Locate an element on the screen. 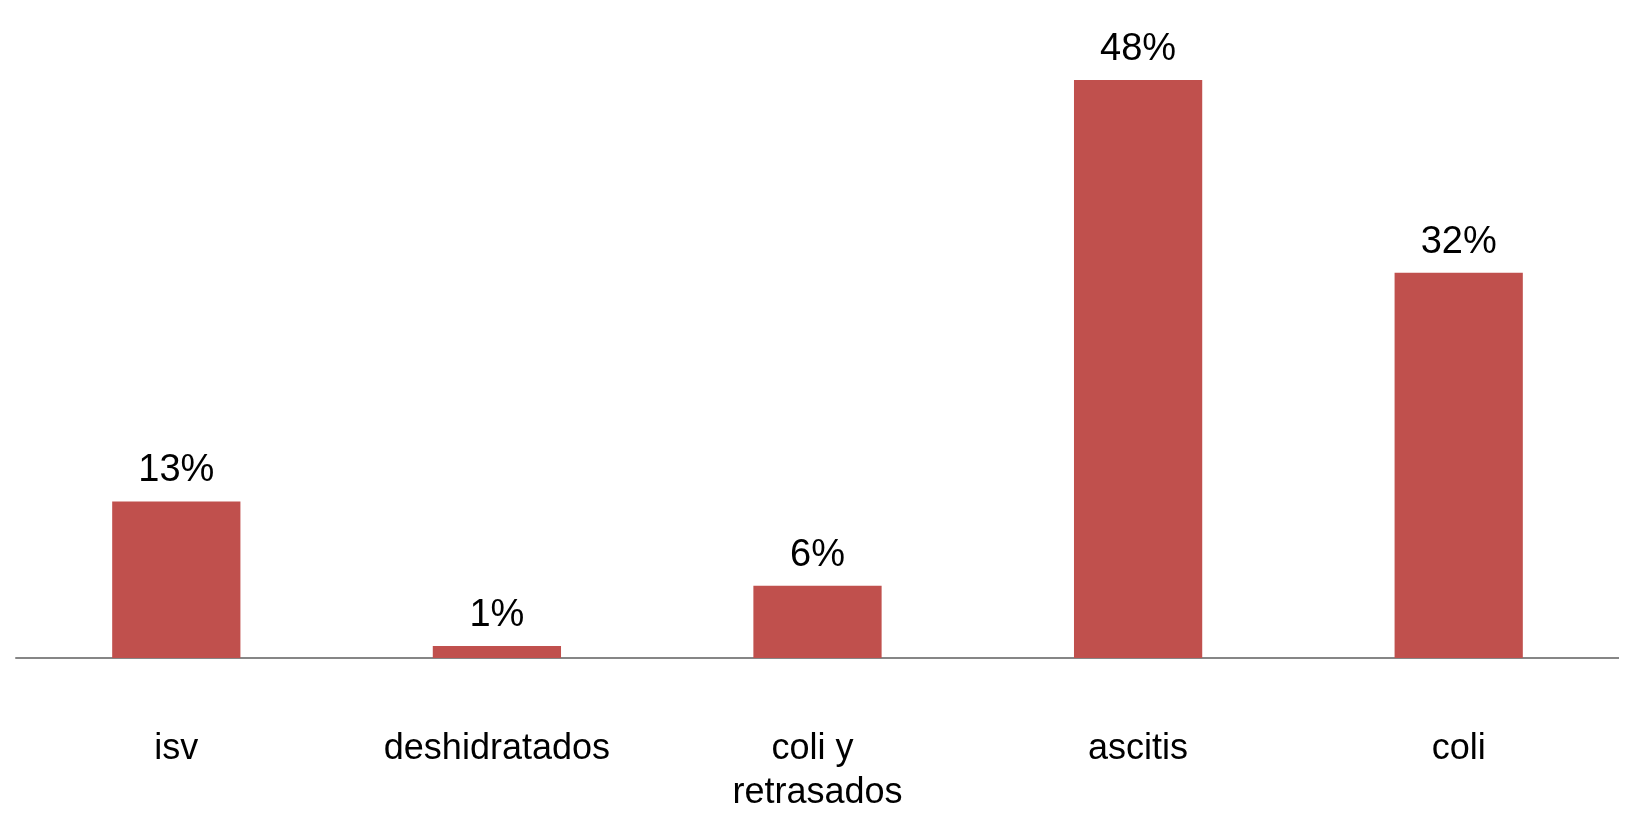 This screenshot has height=826, width=1627. data-label: 13% is located at coordinates (176, 468).